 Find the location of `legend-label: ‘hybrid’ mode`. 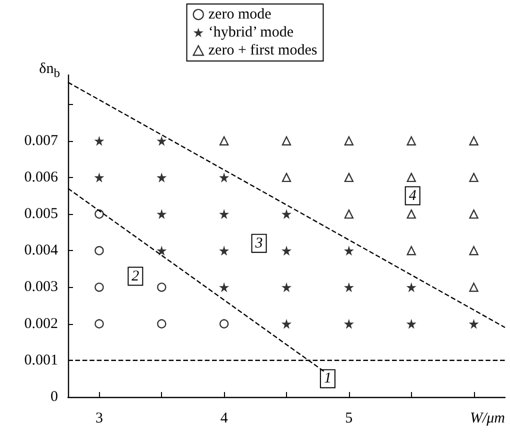

legend-label: ‘hybrid’ mode is located at coordinates (251, 32).